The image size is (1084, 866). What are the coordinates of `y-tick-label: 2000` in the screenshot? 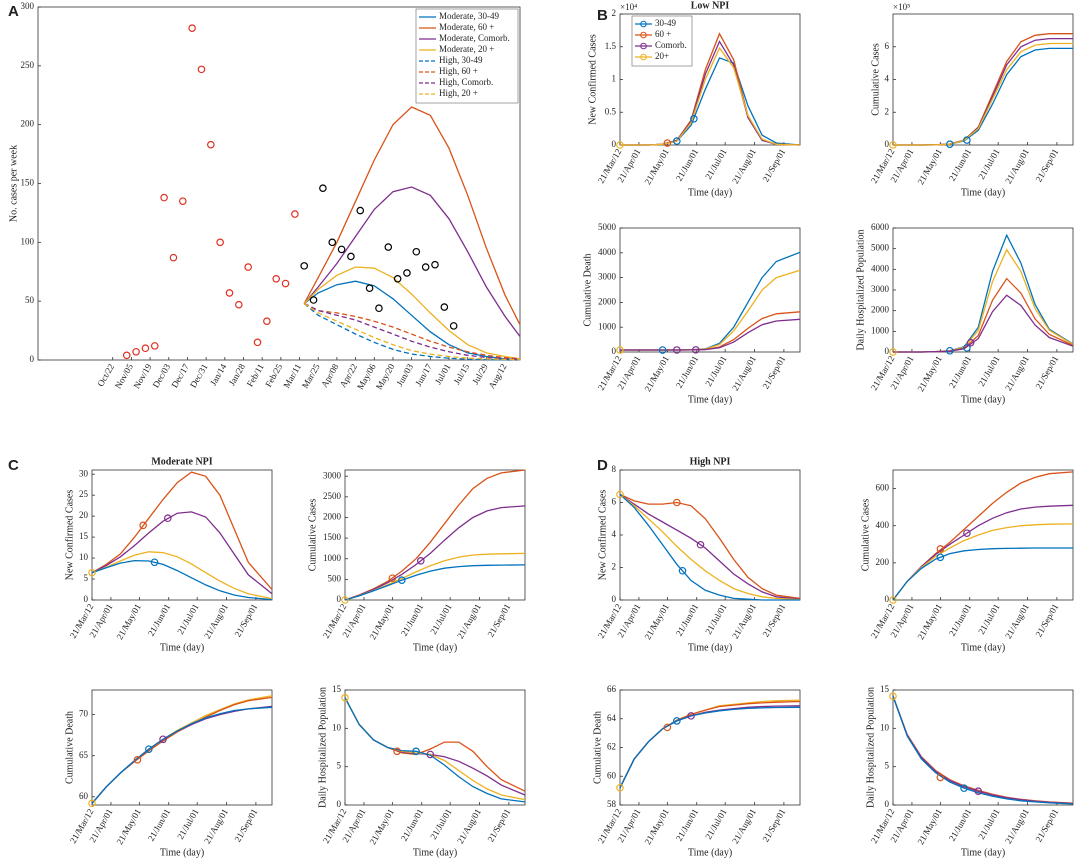 It's located at (332, 517).